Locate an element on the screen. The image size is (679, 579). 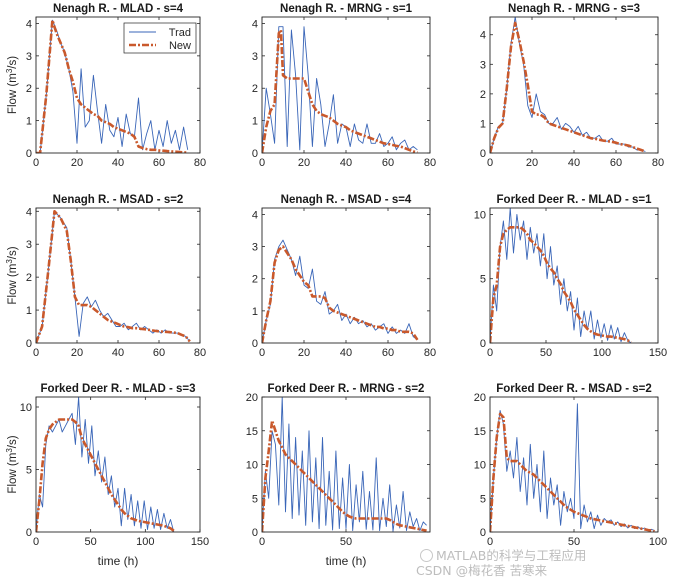
subplot-5: 0 20 40 60 80 0 1 2 3 4 Nenagh R. - MSAD - s=4 is located at coordinates (344, 276).